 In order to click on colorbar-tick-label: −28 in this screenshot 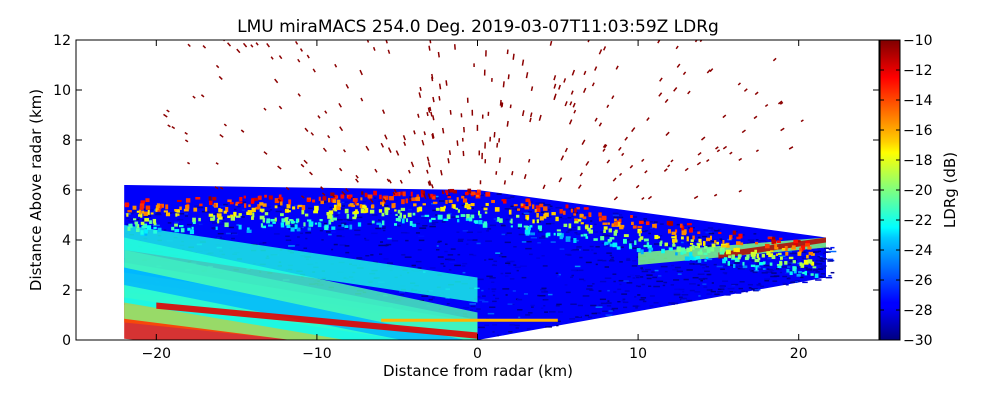, I will do `click(918, 311)`.